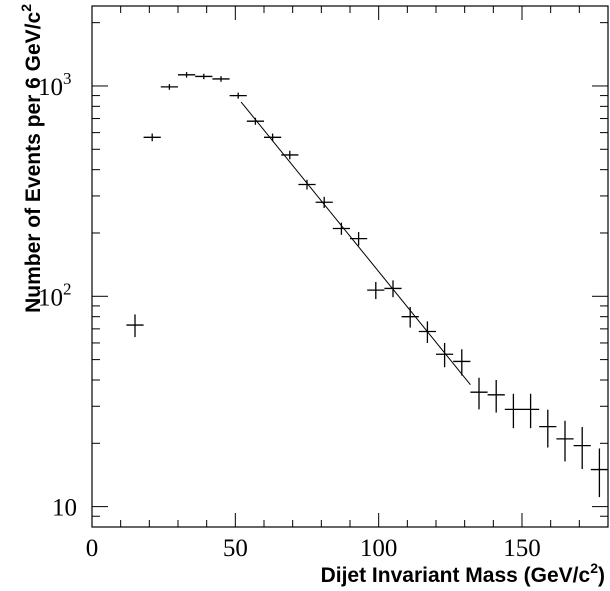  I want to click on y-tick-label: 10², so click(55, 295).